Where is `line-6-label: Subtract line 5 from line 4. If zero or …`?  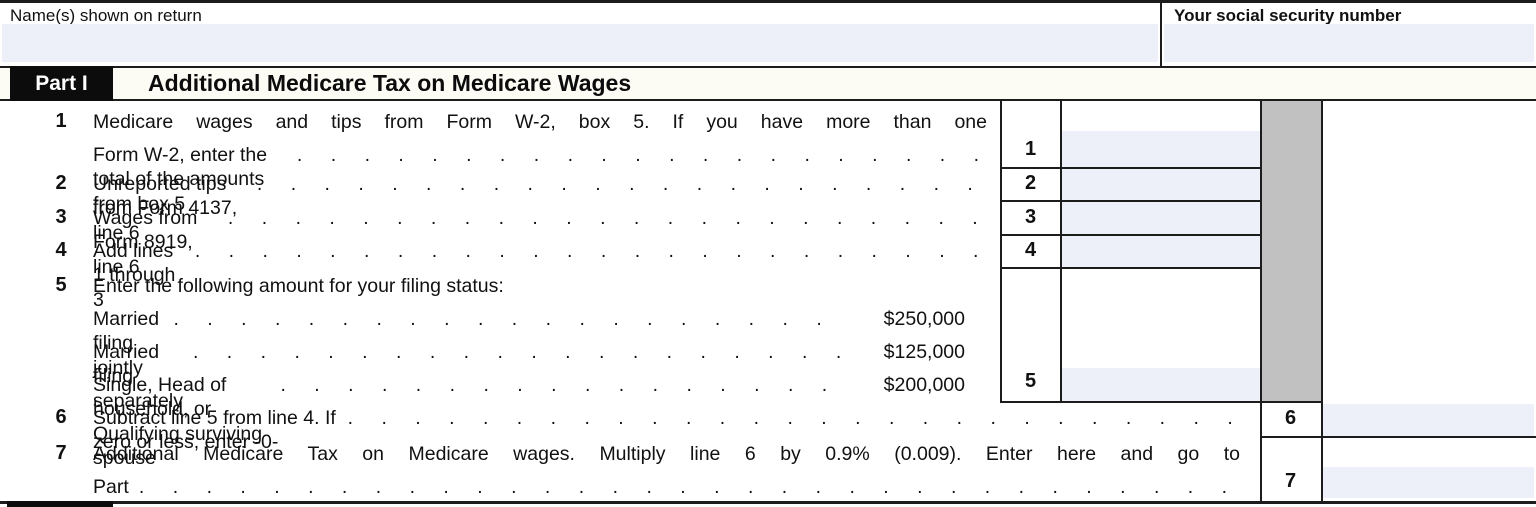 line-6-label: Subtract line 5 from line 4. If zero or … is located at coordinates (214, 430).